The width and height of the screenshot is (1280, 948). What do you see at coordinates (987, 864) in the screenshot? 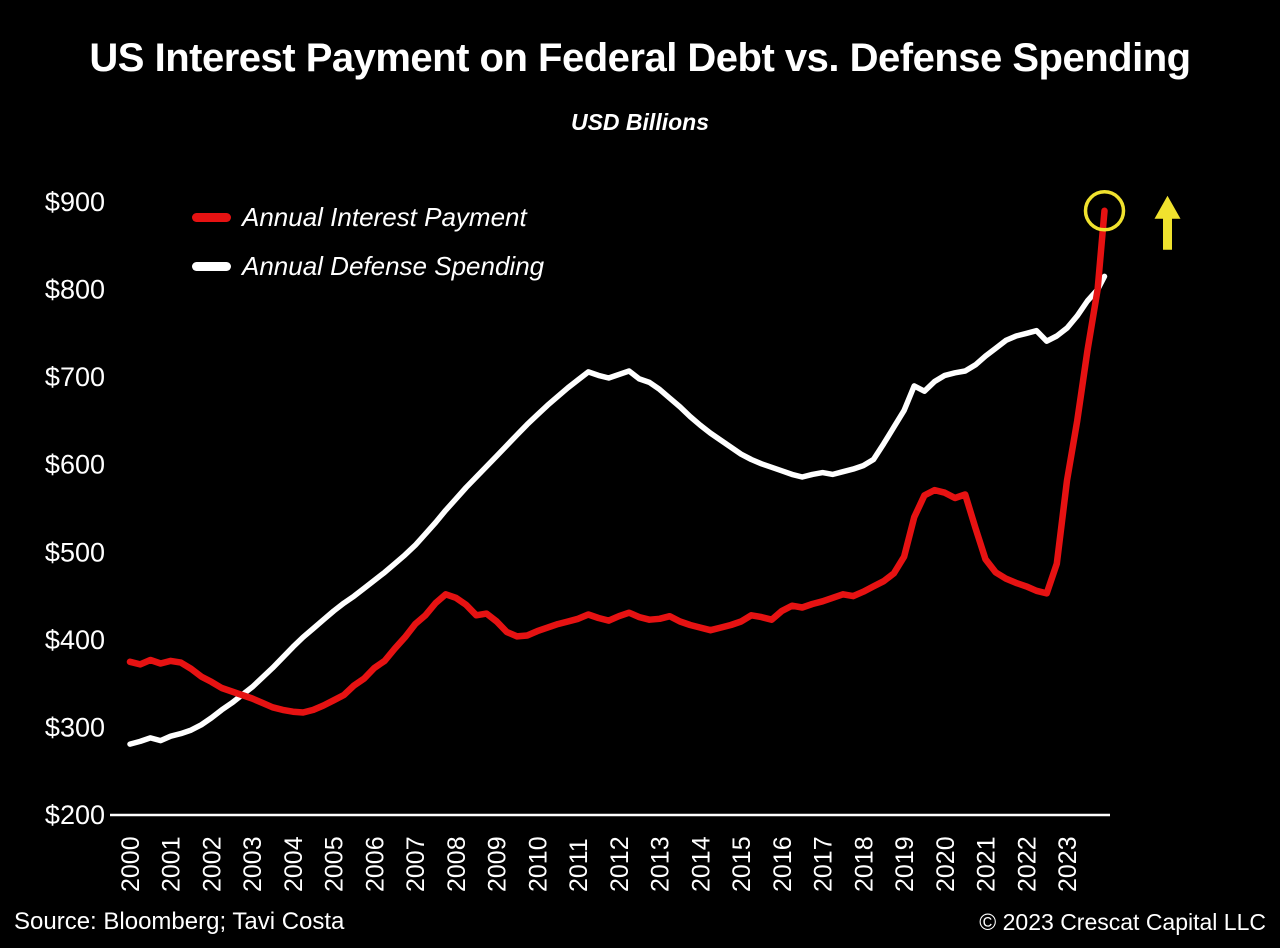
I see `x-axis-label: 2021` at bounding box center [987, 864].